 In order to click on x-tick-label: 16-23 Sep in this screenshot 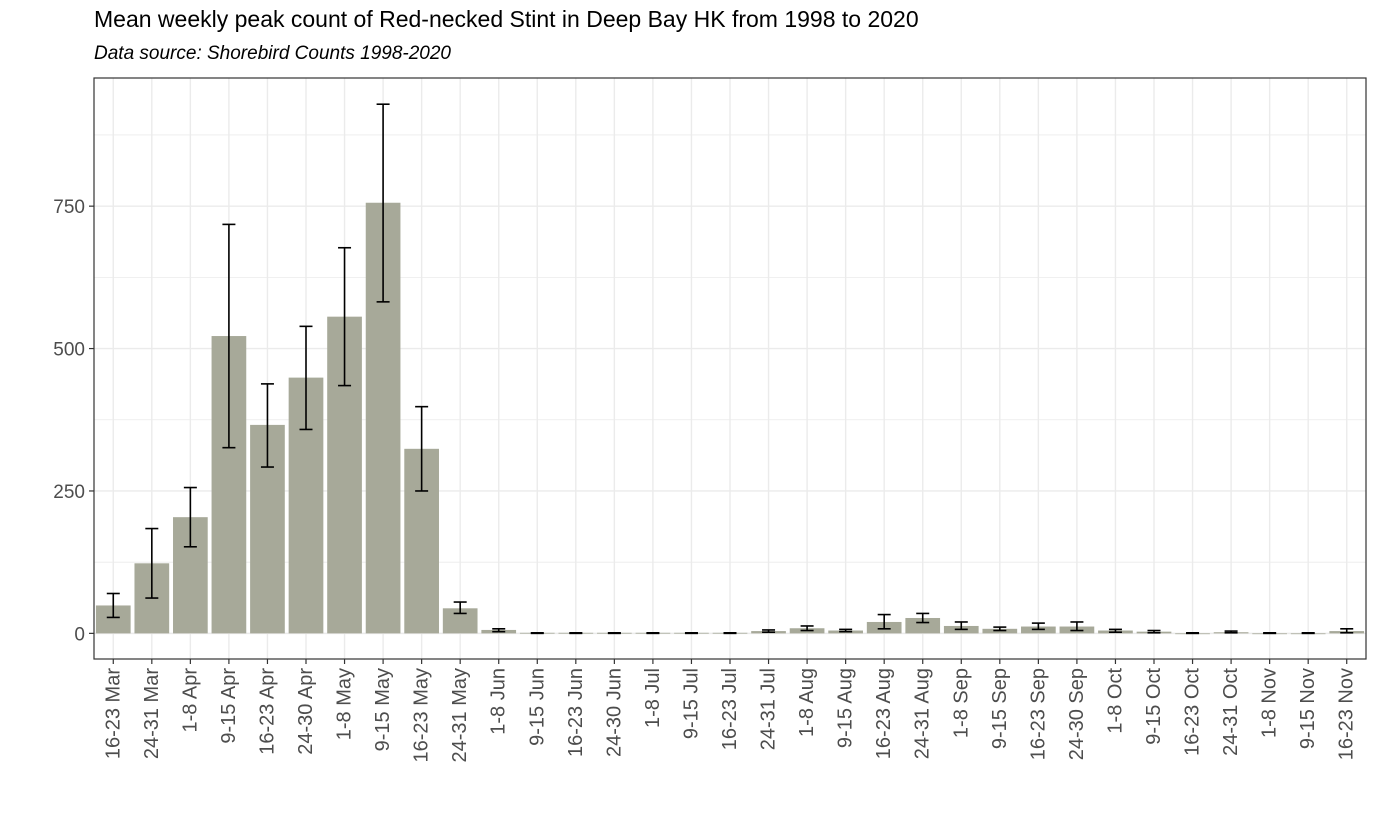, I will do `click(1038, 714)`.